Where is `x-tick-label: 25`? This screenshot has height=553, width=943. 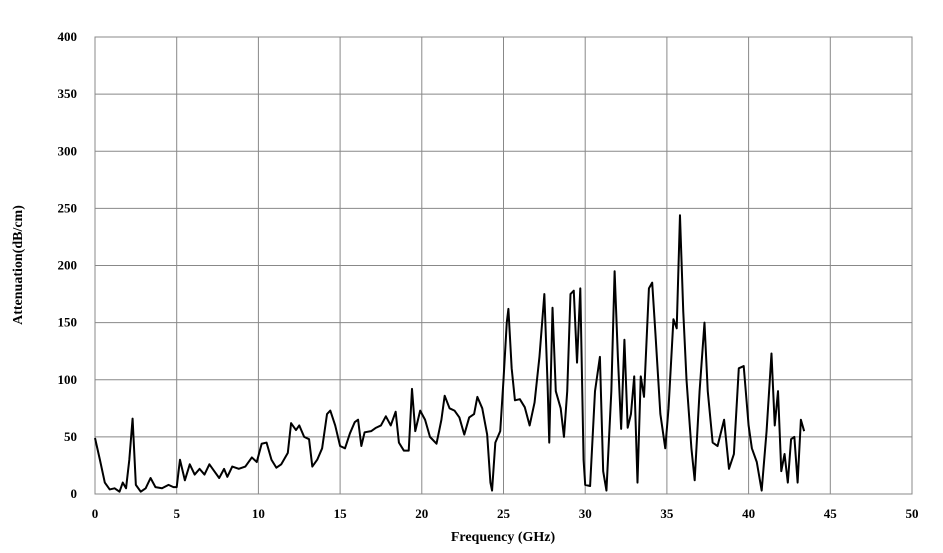 x-tick-label: 25 is located at coordinates (504, 513).